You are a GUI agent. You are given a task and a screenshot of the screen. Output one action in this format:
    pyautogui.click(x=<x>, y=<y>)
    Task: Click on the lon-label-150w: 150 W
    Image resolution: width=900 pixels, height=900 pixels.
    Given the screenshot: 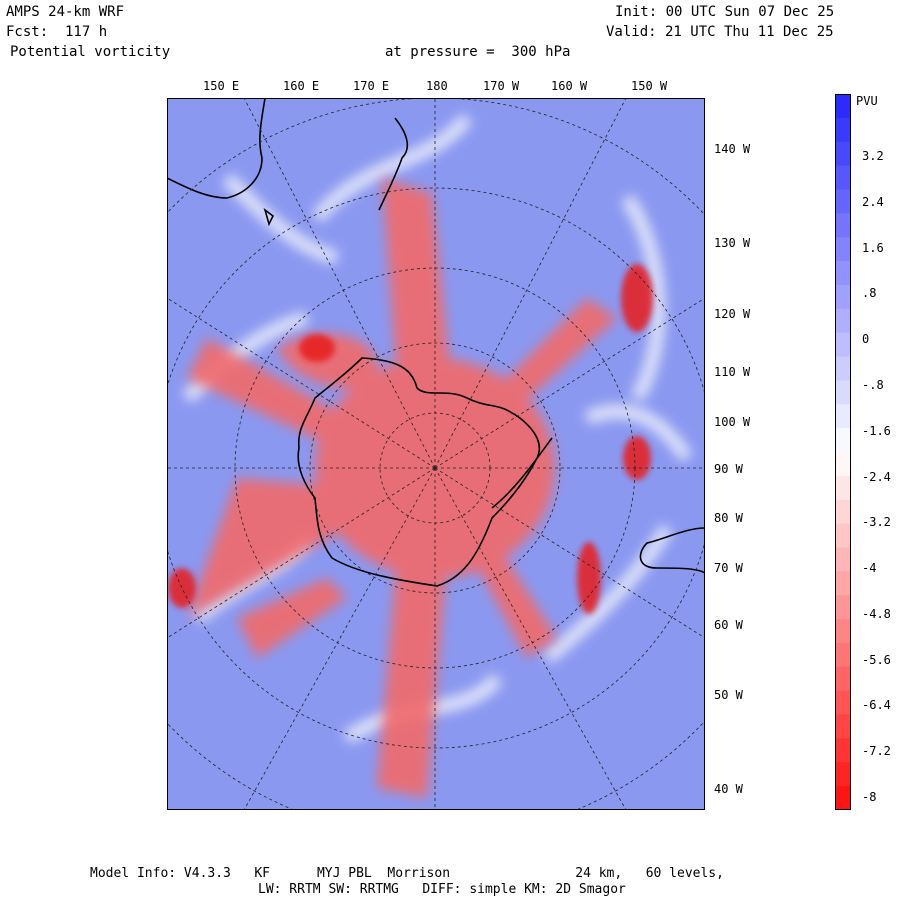 What is the action you would take?
    pyautogui.click(x=649, y=86)
    